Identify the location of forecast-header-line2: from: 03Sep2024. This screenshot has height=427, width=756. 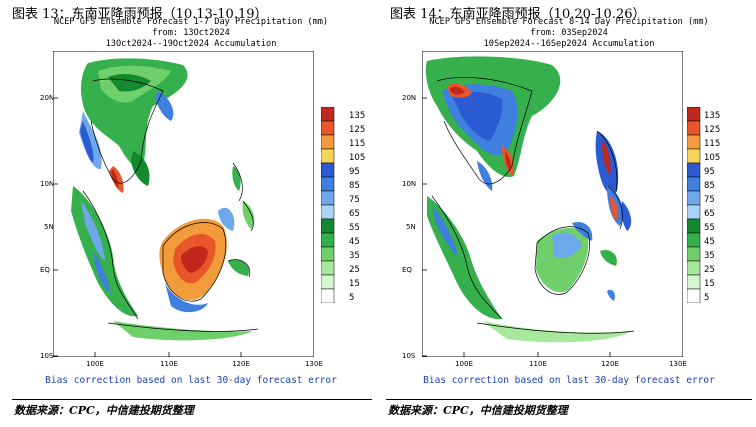
(569, 33).